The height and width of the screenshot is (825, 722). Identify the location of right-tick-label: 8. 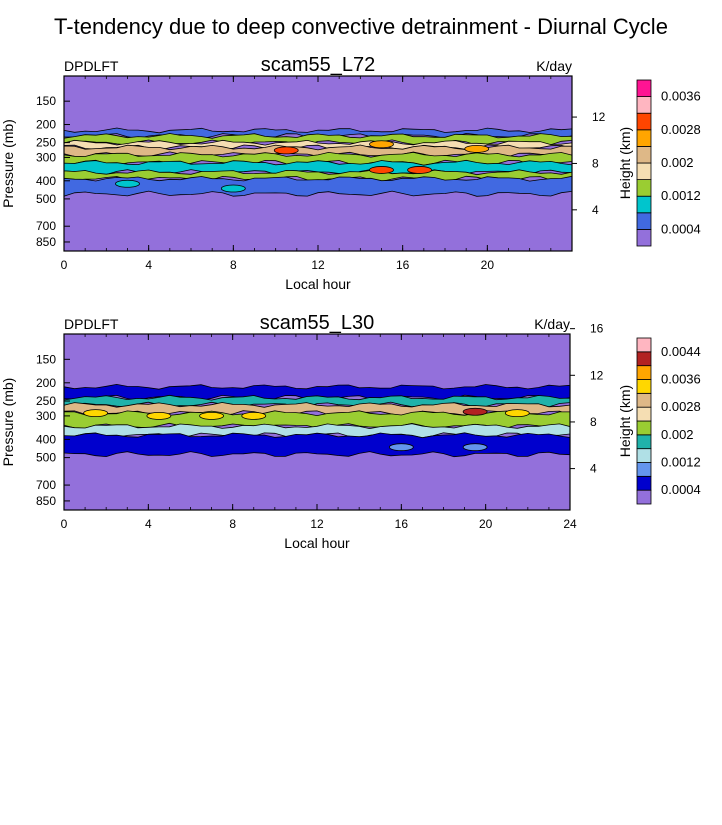
(593, 422).